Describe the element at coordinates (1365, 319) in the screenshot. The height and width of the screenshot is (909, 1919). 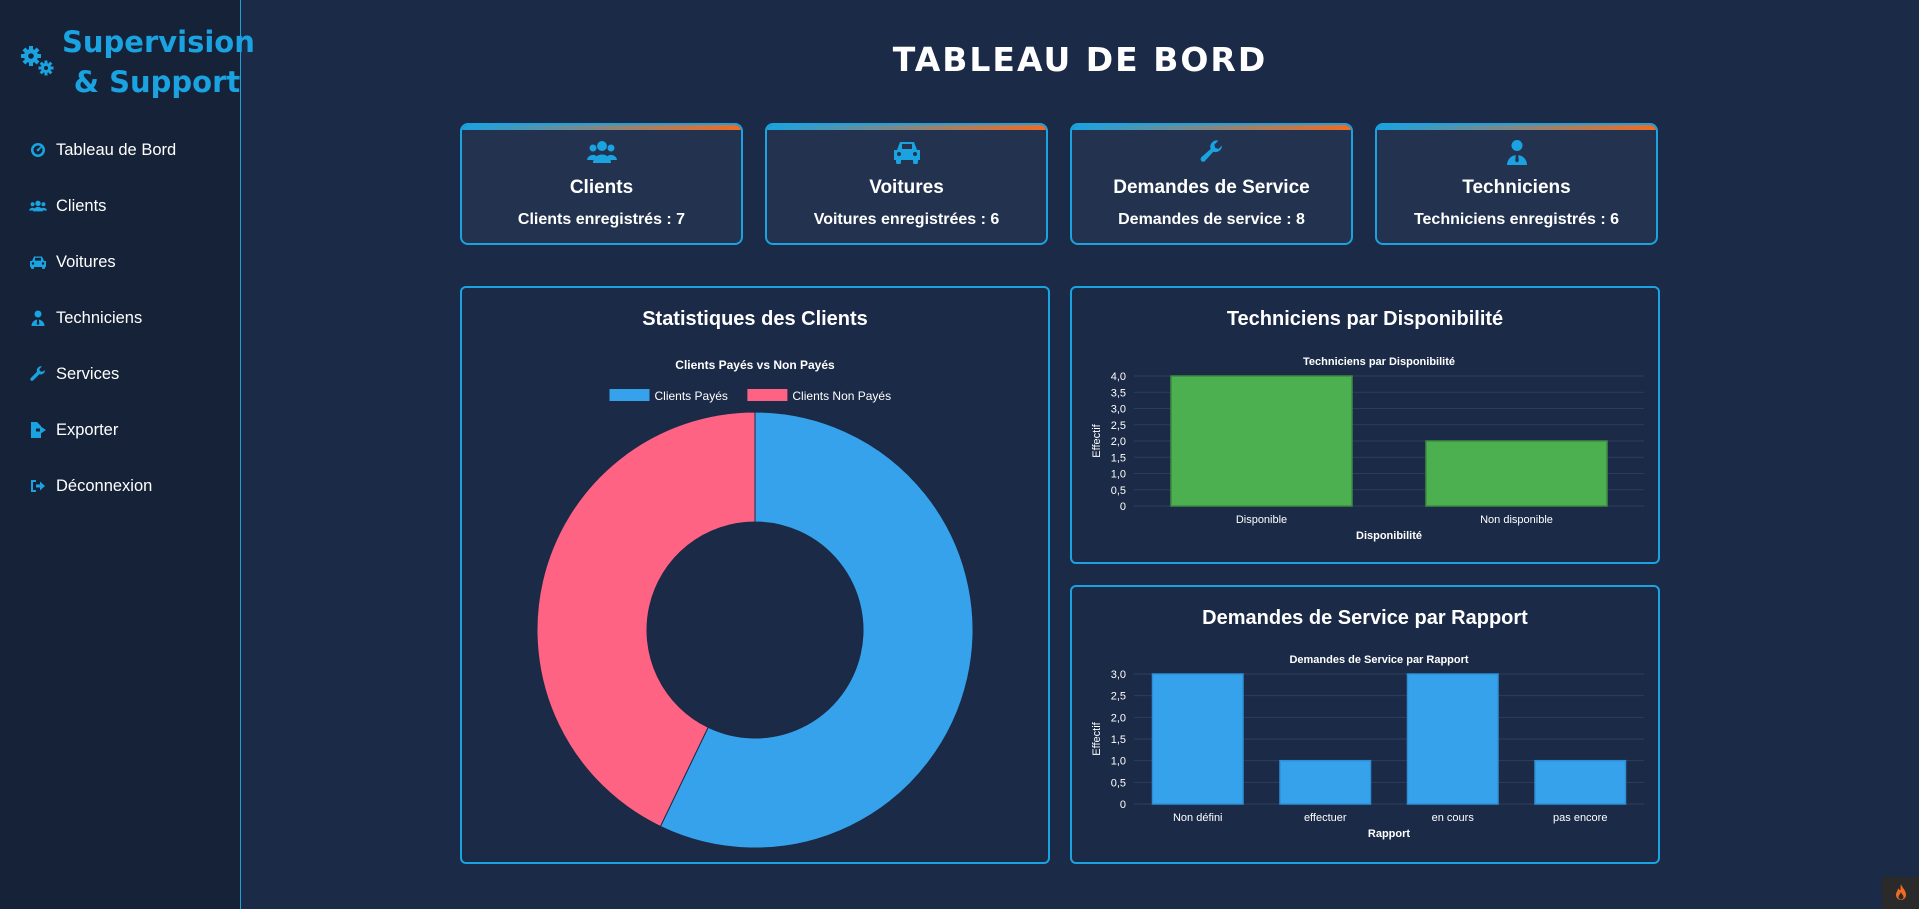
I see `panel-title: Techniciens par Disponibilité` at that location.